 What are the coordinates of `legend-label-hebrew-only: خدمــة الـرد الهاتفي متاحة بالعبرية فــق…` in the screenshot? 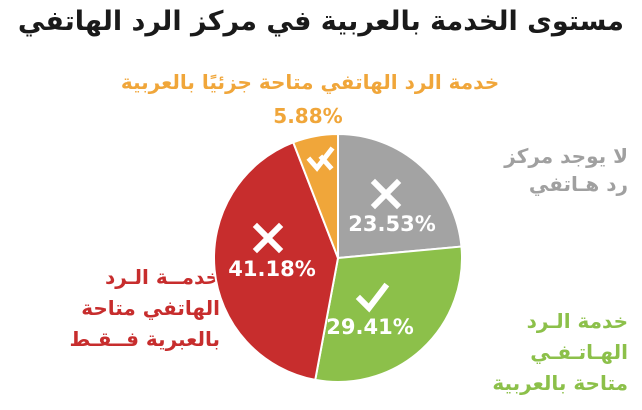 It's located at (120, 308).